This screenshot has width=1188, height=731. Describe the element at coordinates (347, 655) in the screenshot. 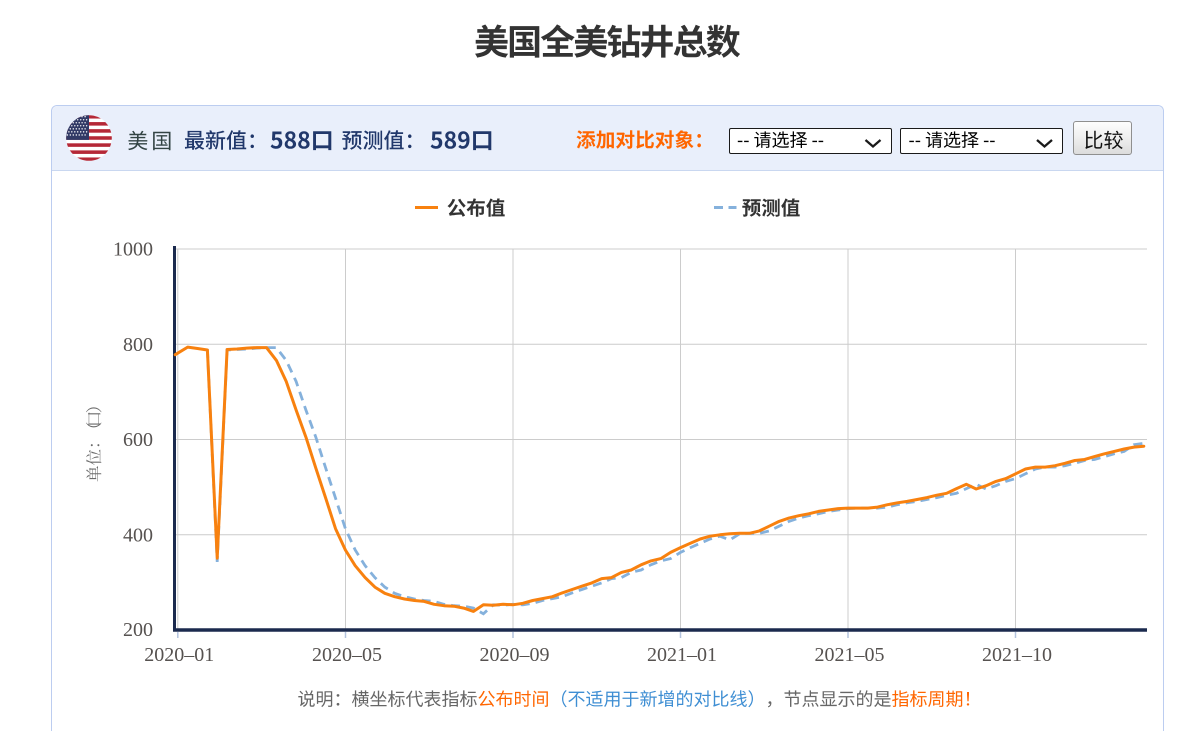

I see `svg-text: 2020–05` at that location.